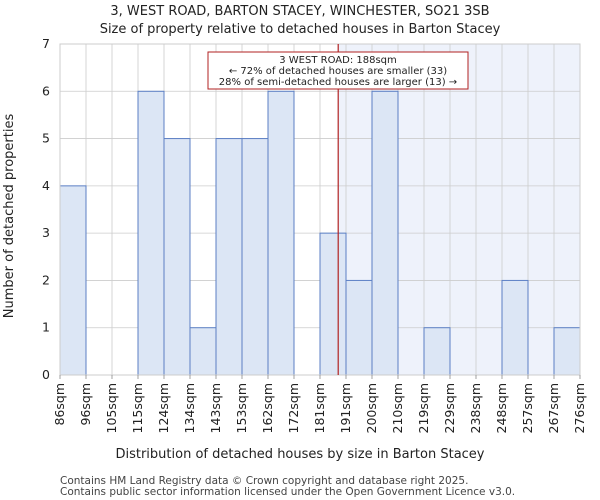 Image resolution: width=600 pixels, height=500 pixels. What do you see at coordinates (73, 280) in the screenshot?
I see `bar-86sqm` at bounding box center [73, 280].